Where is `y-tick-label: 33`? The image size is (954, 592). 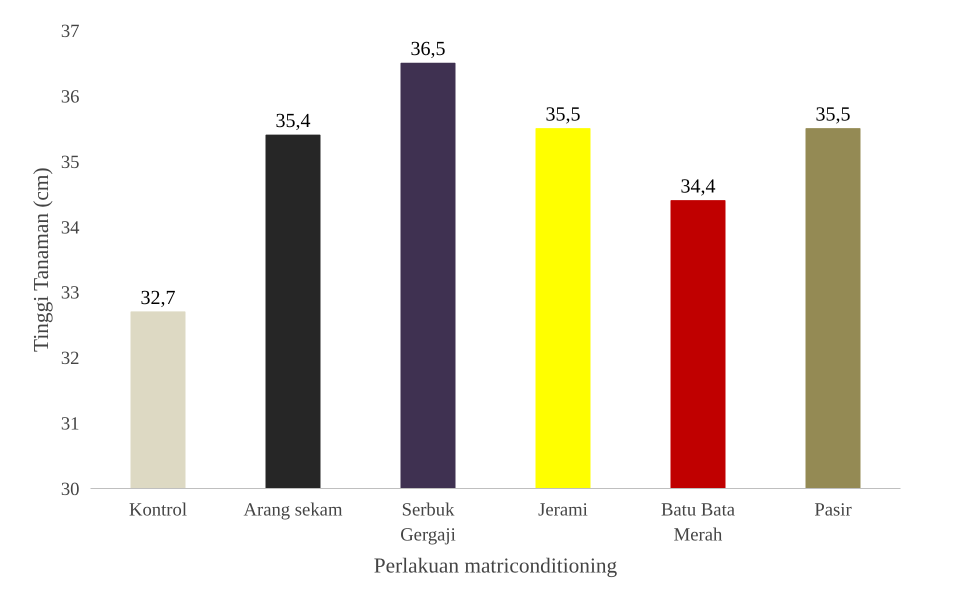 y-tick-label: 33 is located at coordinates (70, 293).